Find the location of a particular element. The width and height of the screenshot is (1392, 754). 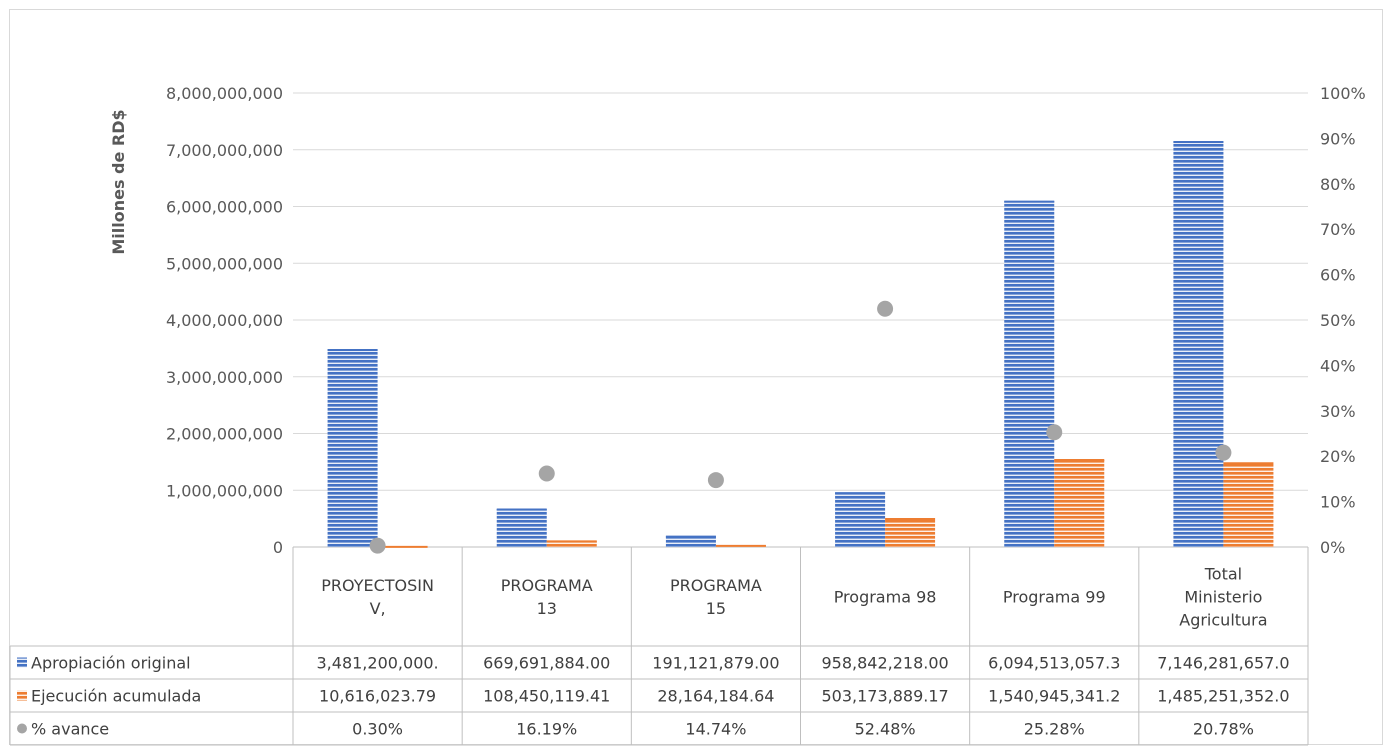

table-cell-value: 7,146,281,657.0 is located at coordinates (1223, 663).